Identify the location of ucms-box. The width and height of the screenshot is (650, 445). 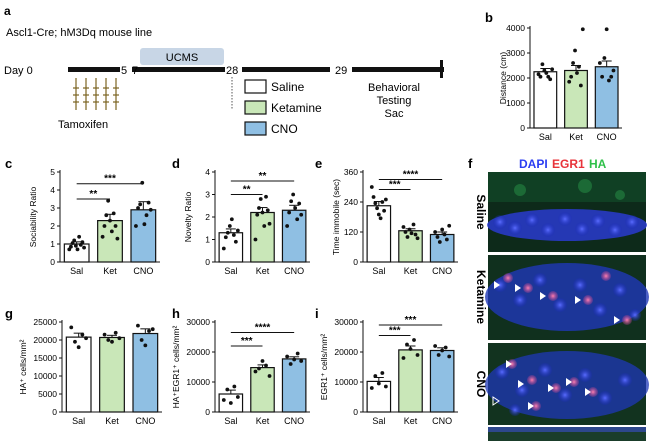
(182, 56).